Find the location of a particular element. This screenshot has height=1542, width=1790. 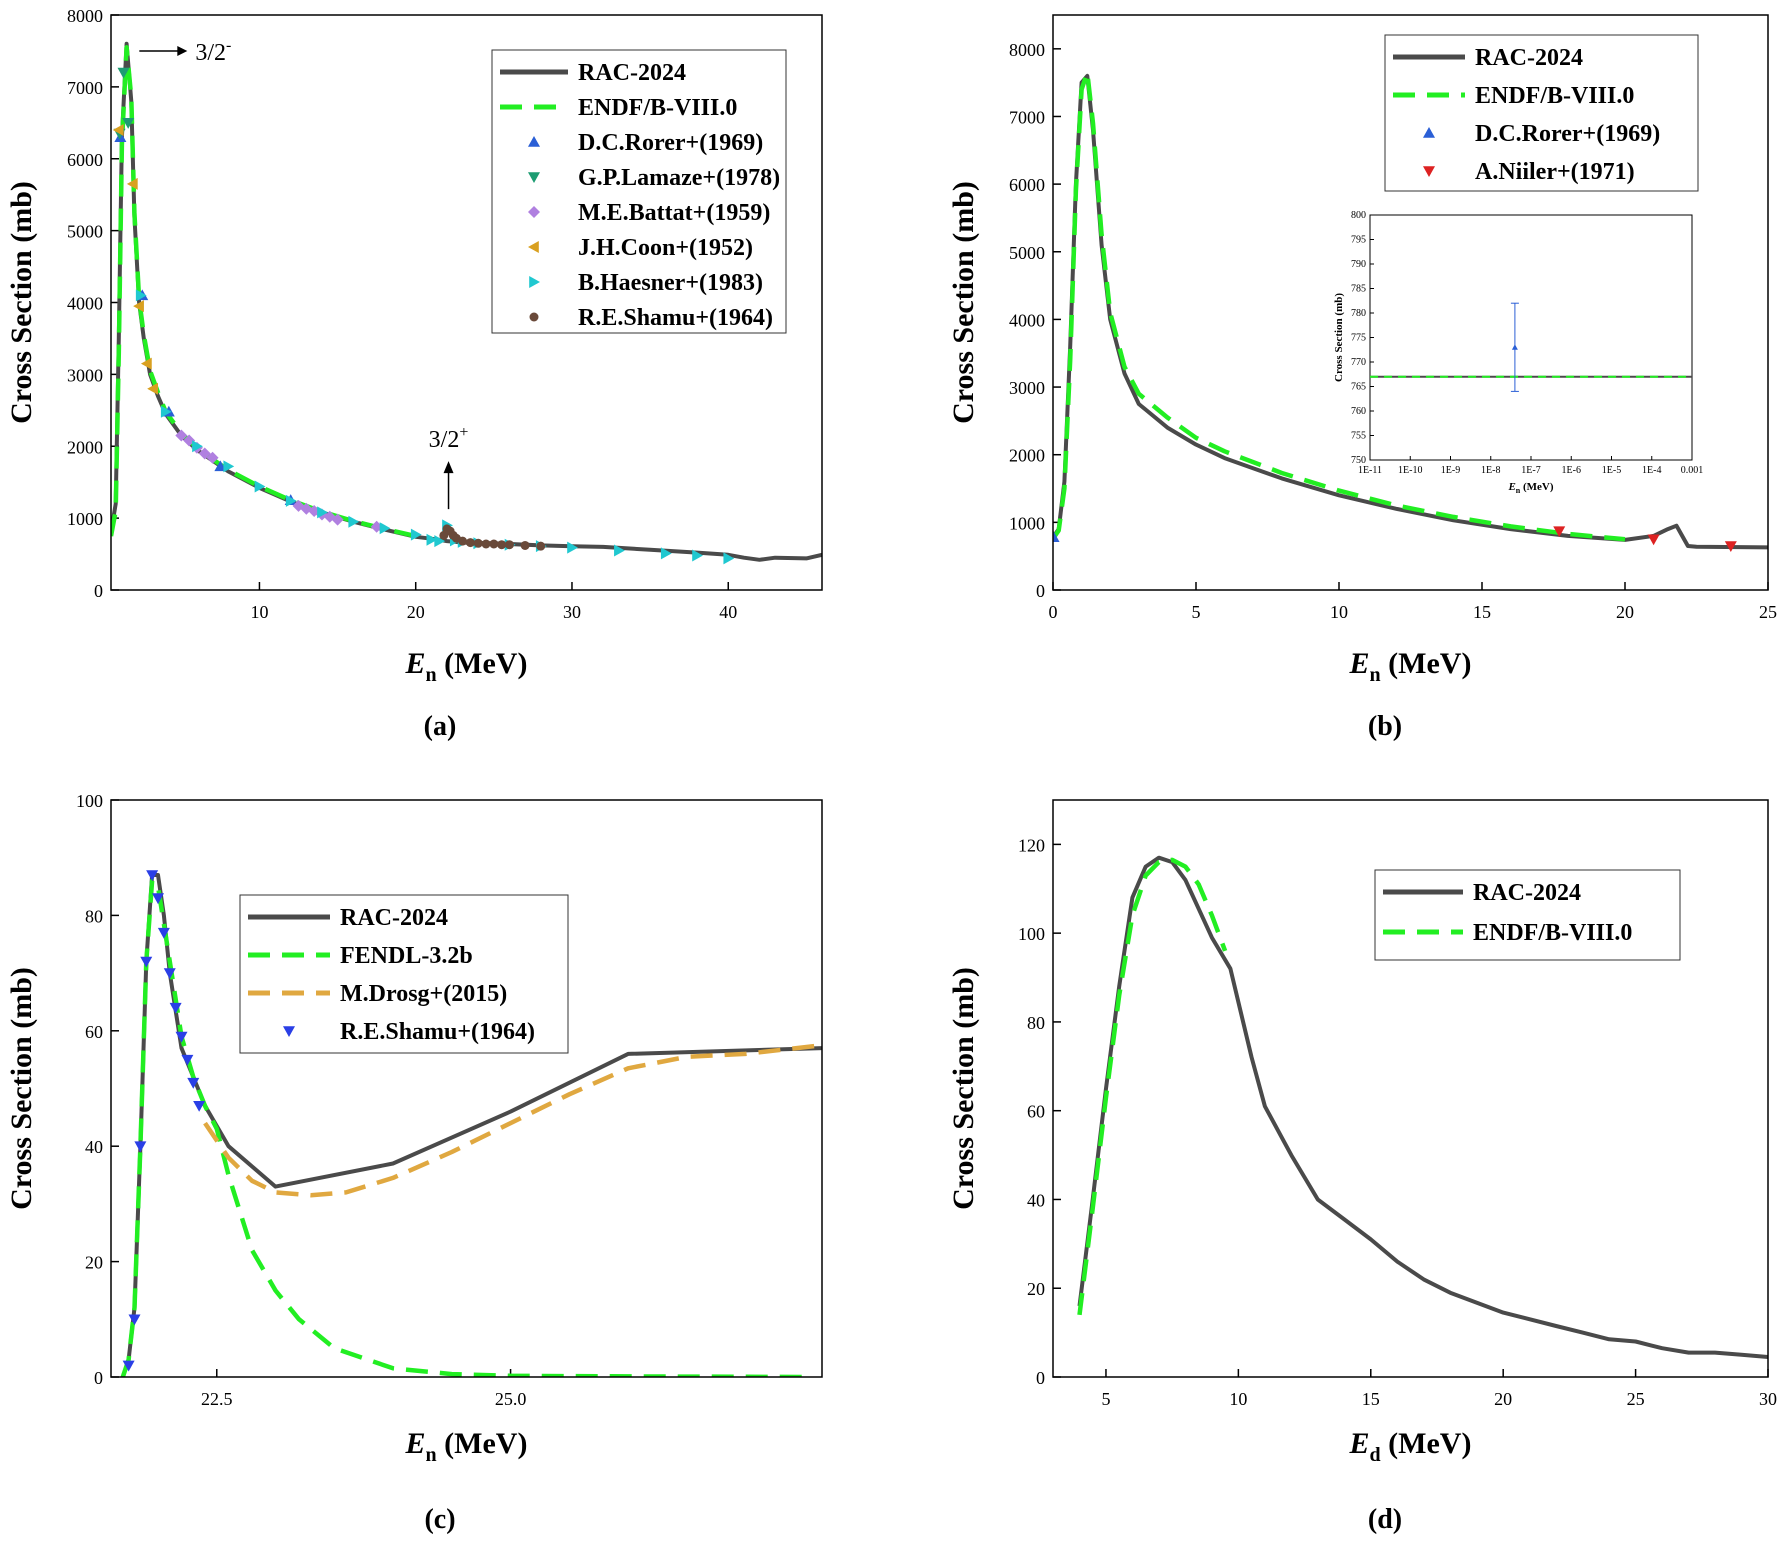

inset-x-tick-label: 1E-9 is located at coordinates (1450, 470).